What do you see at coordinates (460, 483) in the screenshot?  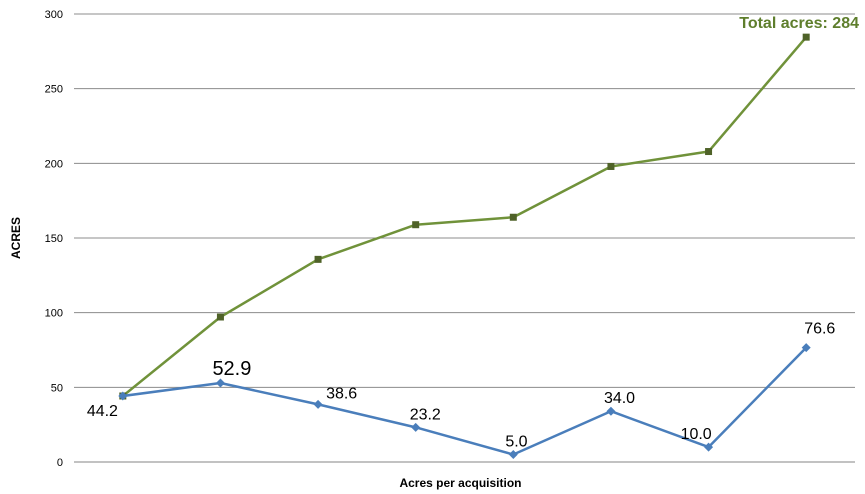 I see `x-axis-title: Acres per acquisition` at bounding box center [460, 483].